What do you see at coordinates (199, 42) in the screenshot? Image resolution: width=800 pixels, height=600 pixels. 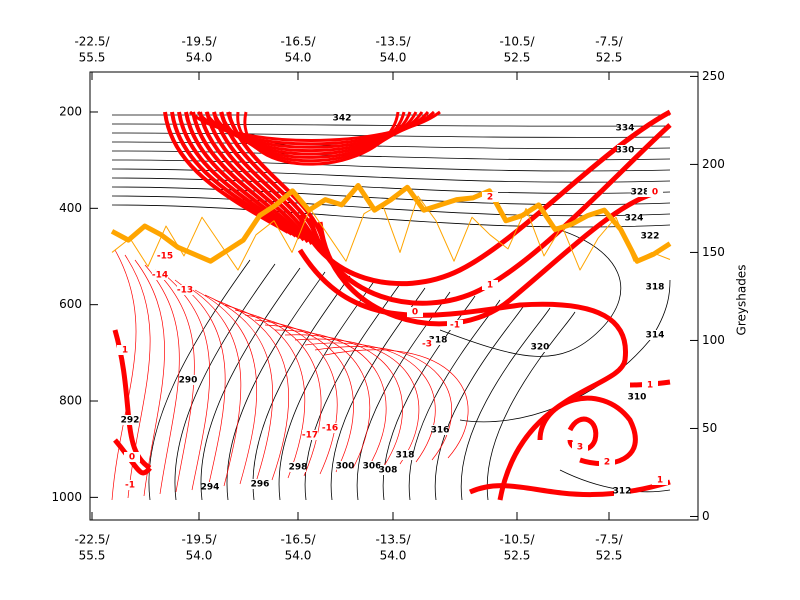 I see `x-tick-label: -19.5/` at bounding box center [199, 42].